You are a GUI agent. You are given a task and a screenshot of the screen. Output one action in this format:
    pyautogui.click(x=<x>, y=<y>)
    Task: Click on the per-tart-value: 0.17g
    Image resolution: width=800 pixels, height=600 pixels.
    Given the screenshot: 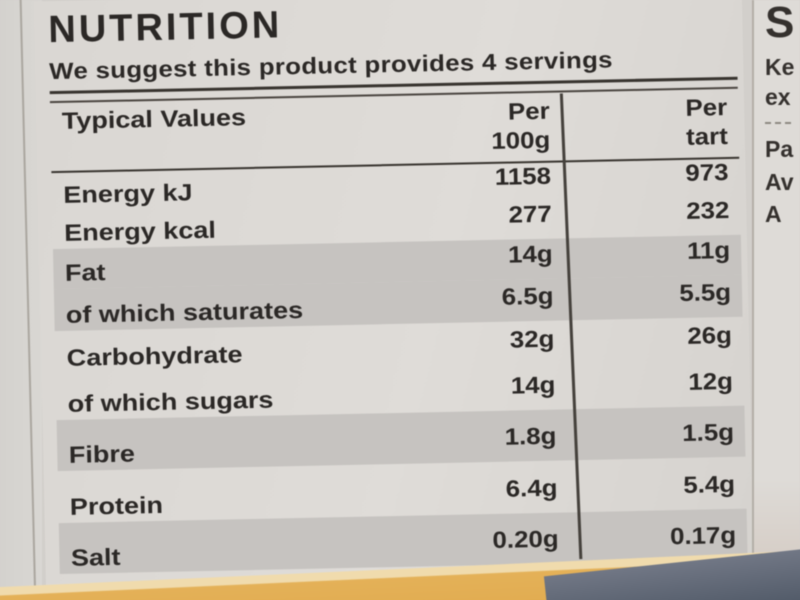 What is the action you would take?
    pyautogui.click(x=703, y=536)
    